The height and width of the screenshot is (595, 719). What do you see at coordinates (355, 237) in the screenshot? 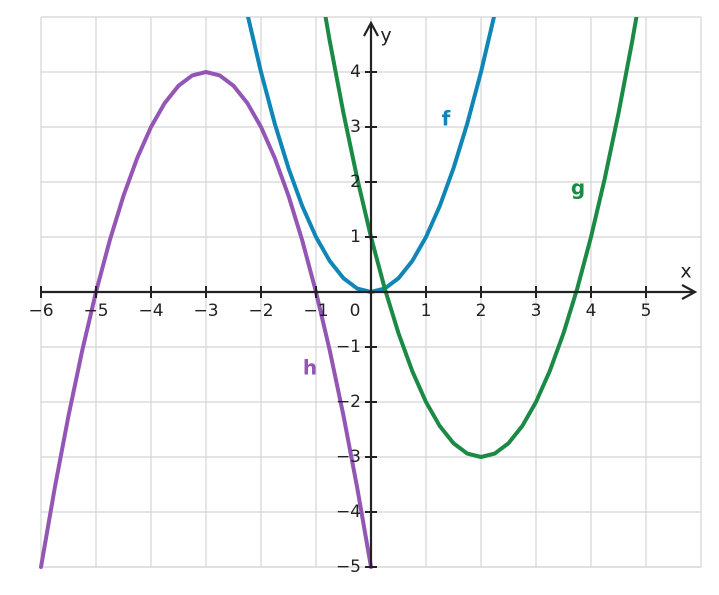
I see `y-tick-label: 1` at bounding box center [355, 237].